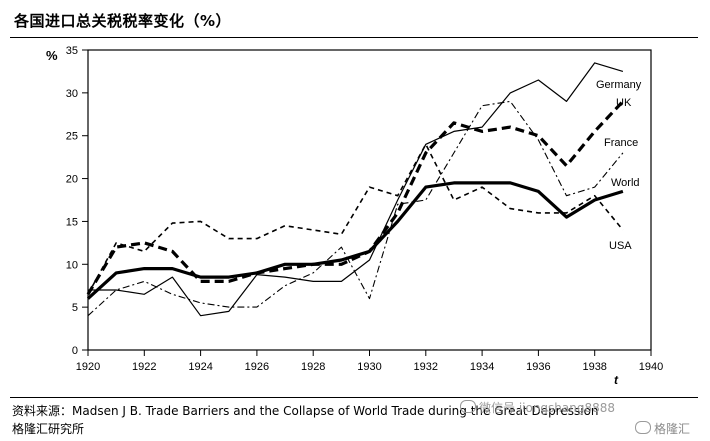 The height and width of the screenshot is (441, 710). I want to click on x-tick-label: 1920, so click(88, 367).